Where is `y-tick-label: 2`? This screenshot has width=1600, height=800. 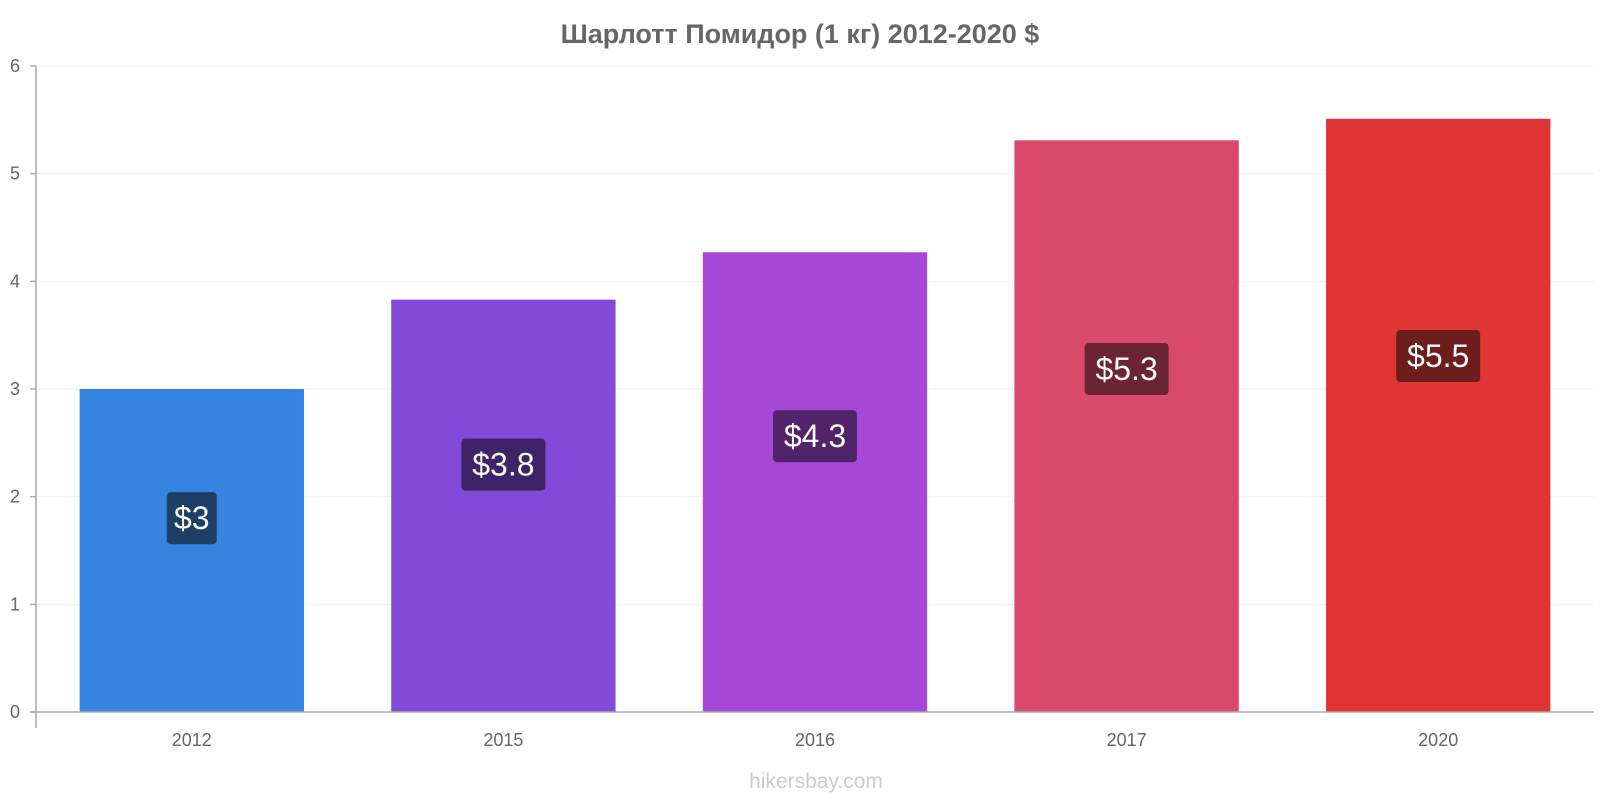 y-tick-label: 2 is located at coordinates (15, 497).